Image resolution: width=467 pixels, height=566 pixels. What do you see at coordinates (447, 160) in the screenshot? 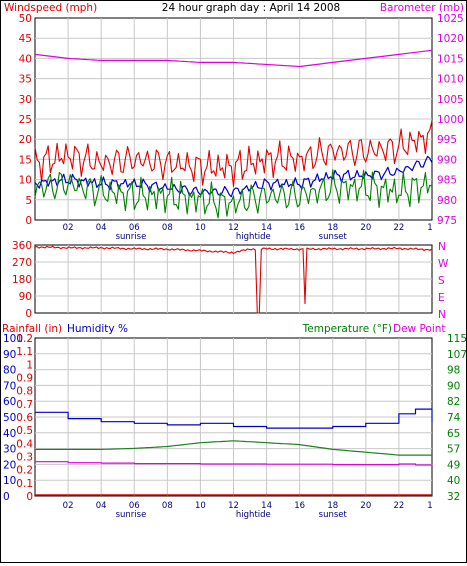
I see `barometer-tick-label: 990` at bounding box center [447, 160].